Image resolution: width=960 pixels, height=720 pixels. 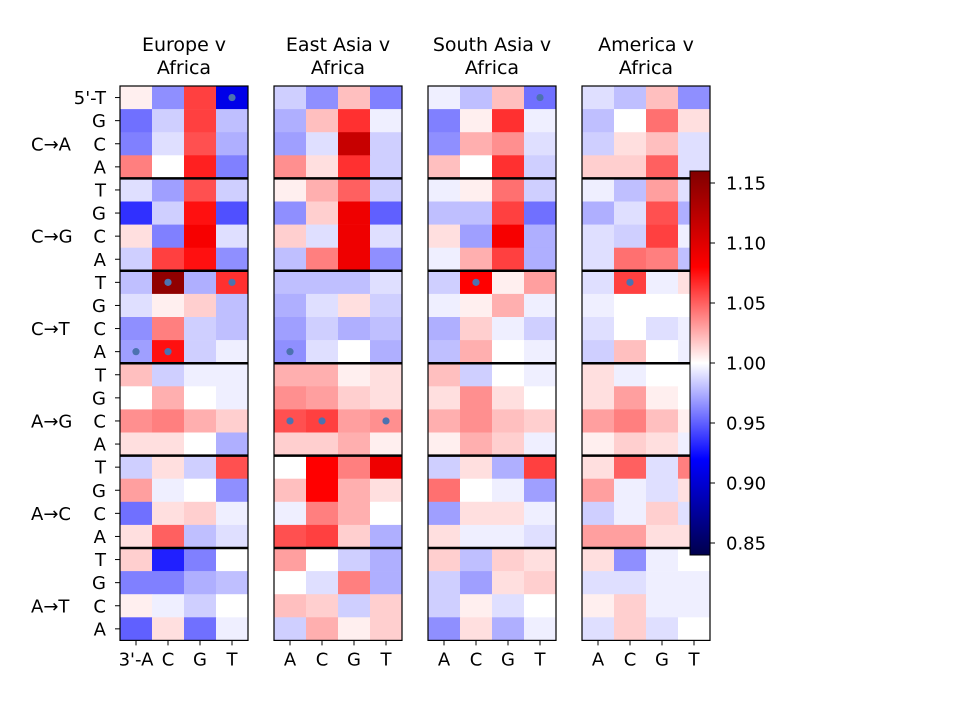 What do you see at coordinates (51, 421) in the screenshot?
I see `mutation-label: A→G` at bounding box center [51, 421].